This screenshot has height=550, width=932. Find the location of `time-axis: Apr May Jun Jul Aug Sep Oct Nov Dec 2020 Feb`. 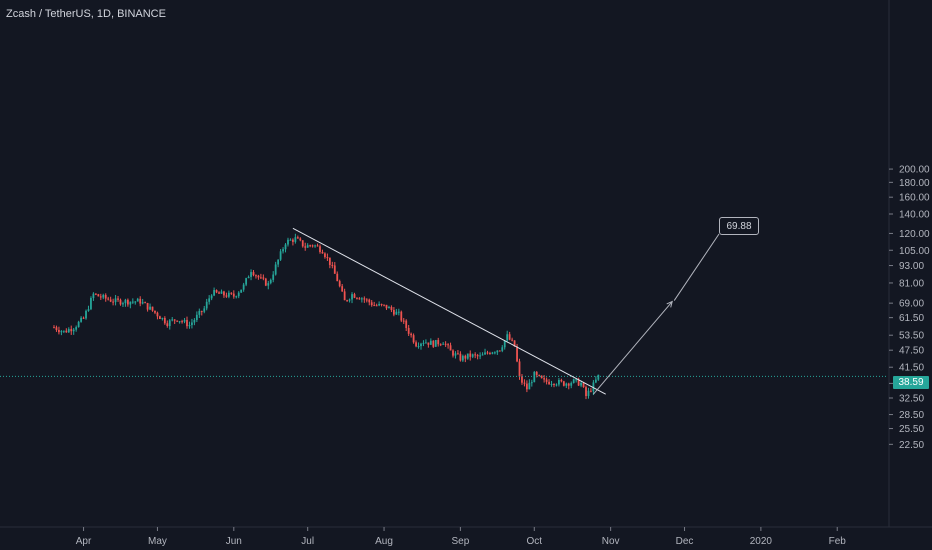

time-axis: Apr May Jun Jul Aug Sep Oct Nov Dec 2020 Feb is located at coordinates (466, 536).